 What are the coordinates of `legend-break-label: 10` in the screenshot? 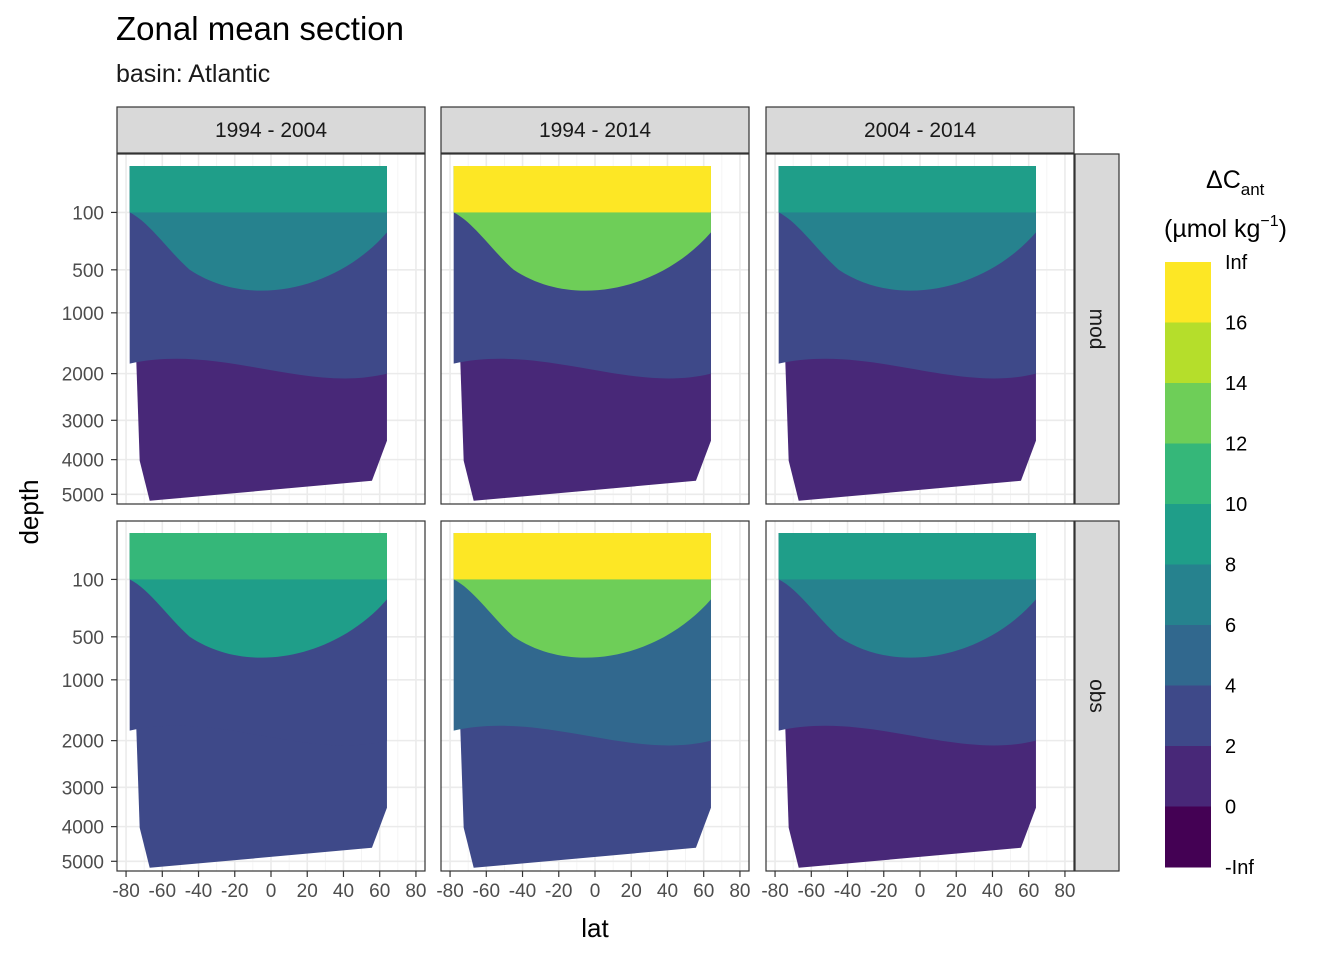 It's located at (1236, 505).